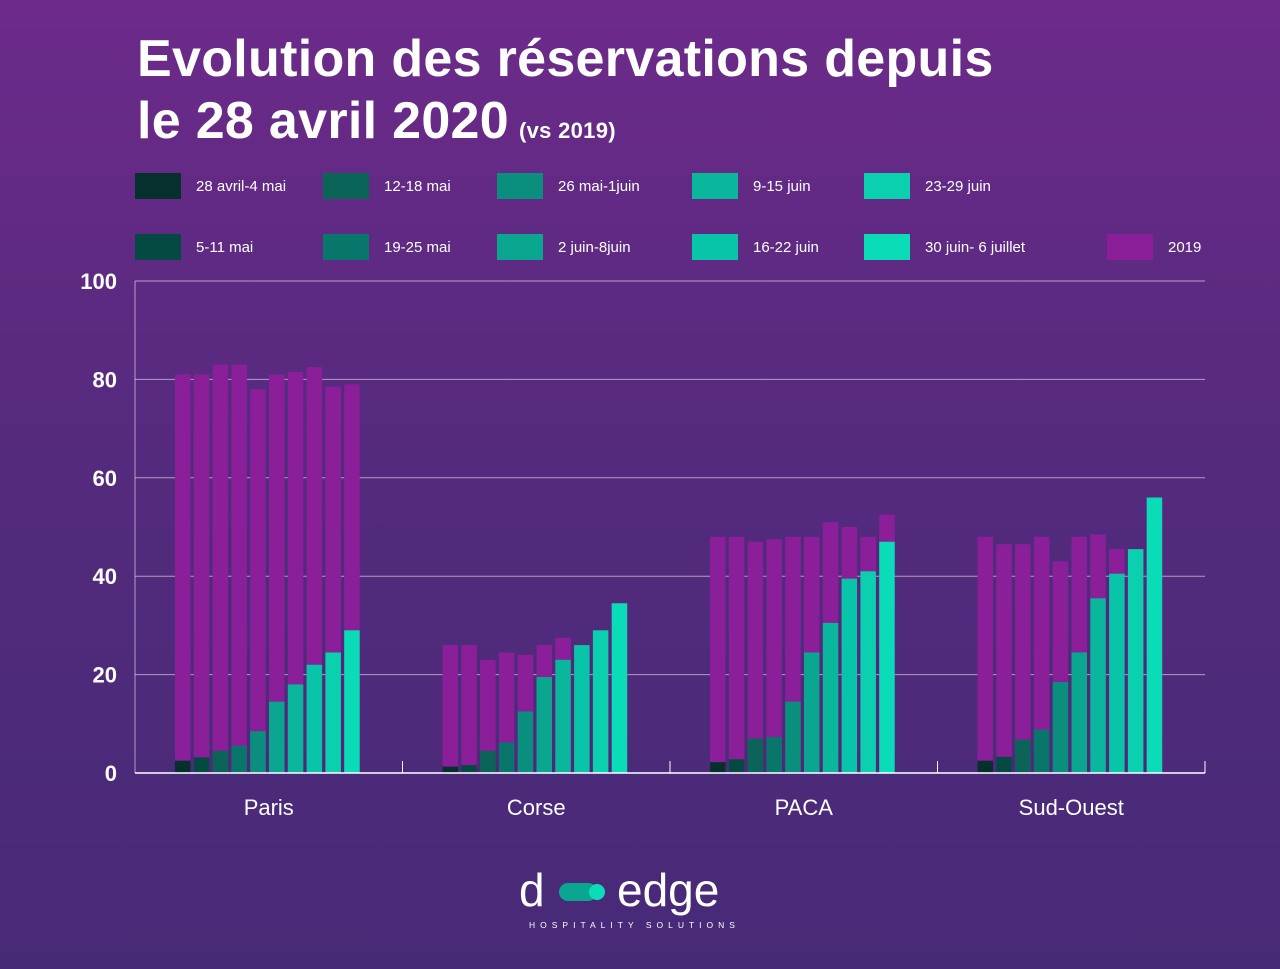 The width and height of the screenshot is (1280, 969). I want to click on title-suffix: (vs 2019), so click(567, 130).